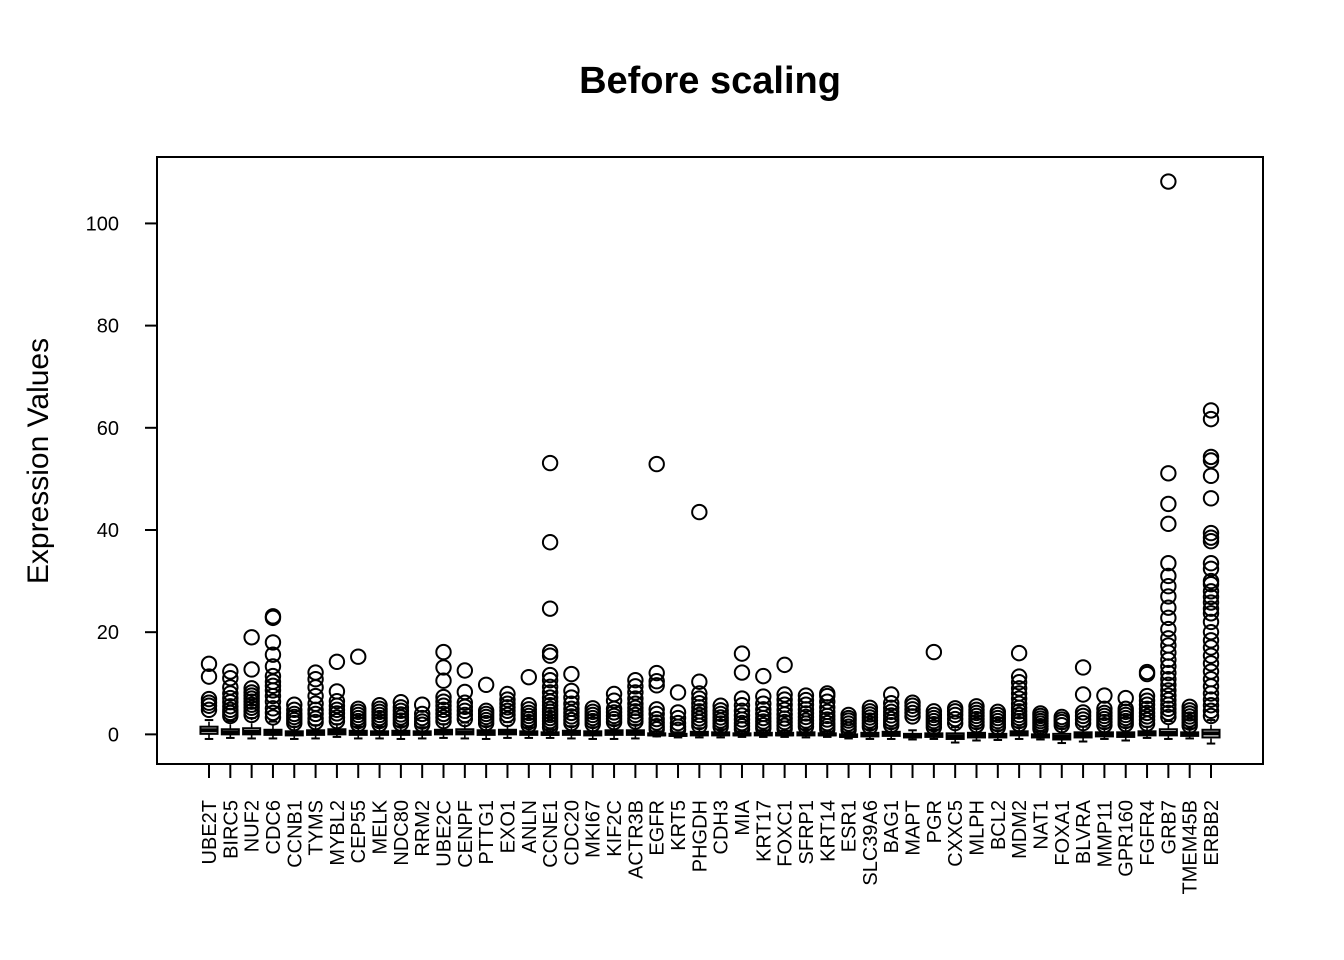 This screenshot has height=960, width=1344. I want to click on box-rrm2, so click(422, 718).